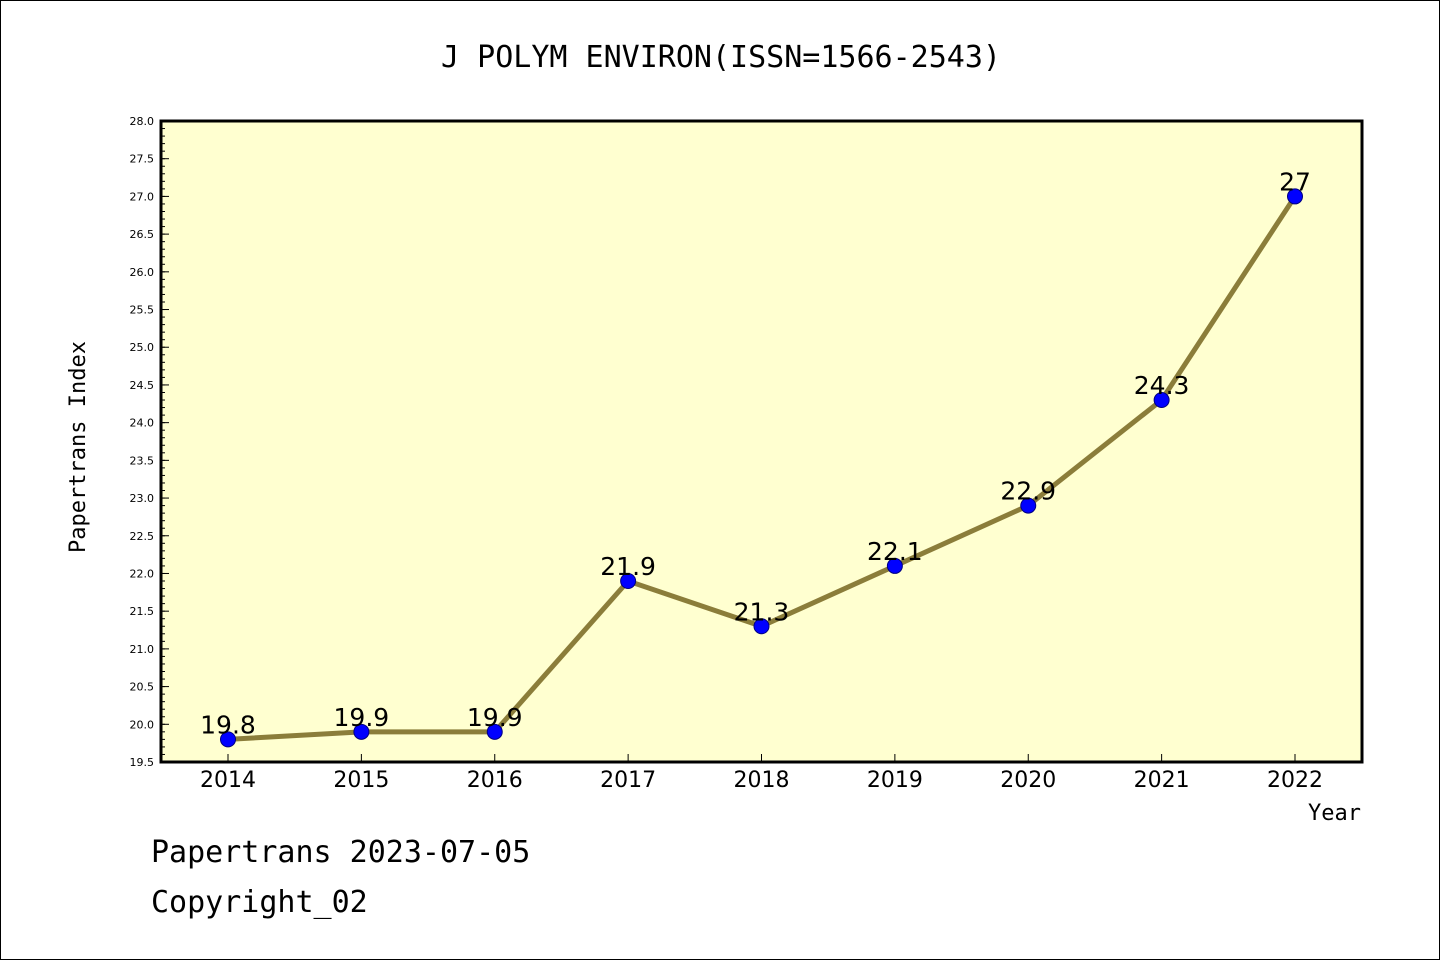 The image size is (1440, 960). Describe the element at coordinates (361, 780) in the screenshot. I see `x-tick-label: 2015` at that location.